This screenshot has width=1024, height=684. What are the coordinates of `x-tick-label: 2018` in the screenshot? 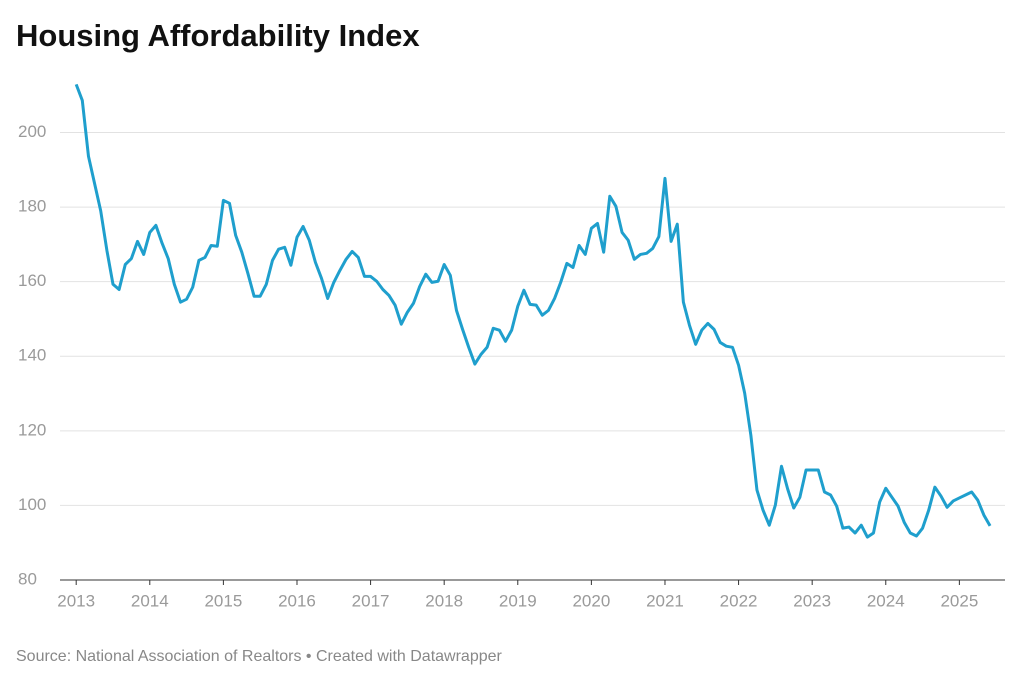 It's located at (444, 600).